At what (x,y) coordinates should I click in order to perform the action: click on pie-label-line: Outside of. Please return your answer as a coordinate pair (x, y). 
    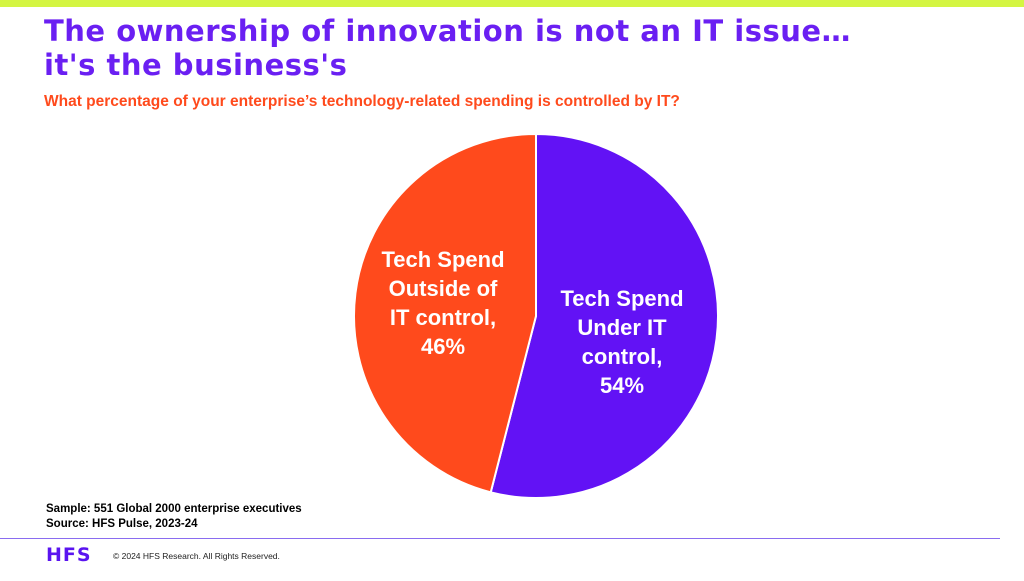
    Looking at the image, I should click on (443, 288).